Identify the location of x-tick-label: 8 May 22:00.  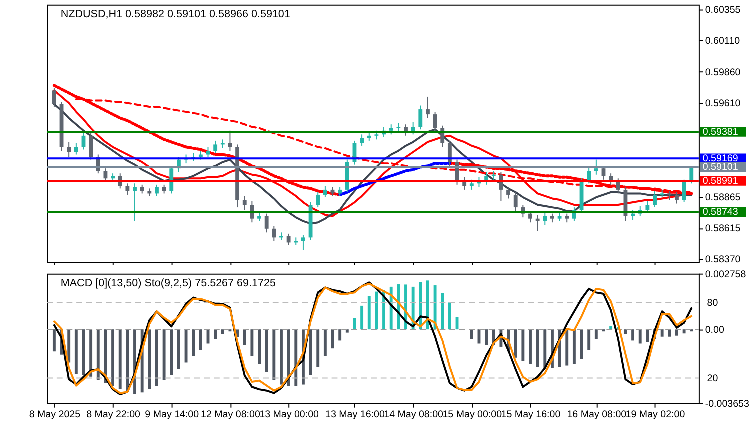
(114, 415).